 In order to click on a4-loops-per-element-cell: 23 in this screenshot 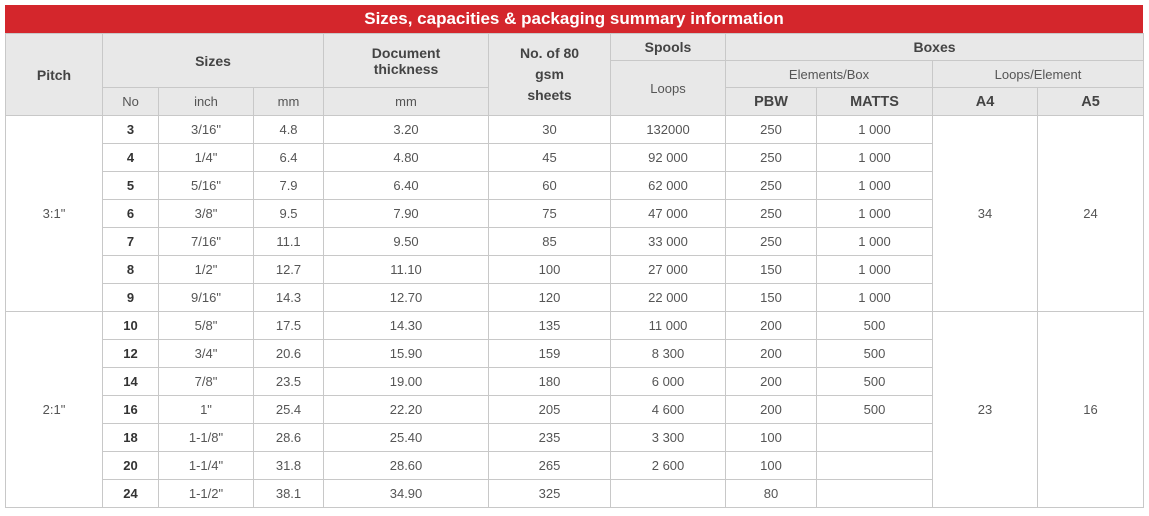, I will do `click(985, 409)`.